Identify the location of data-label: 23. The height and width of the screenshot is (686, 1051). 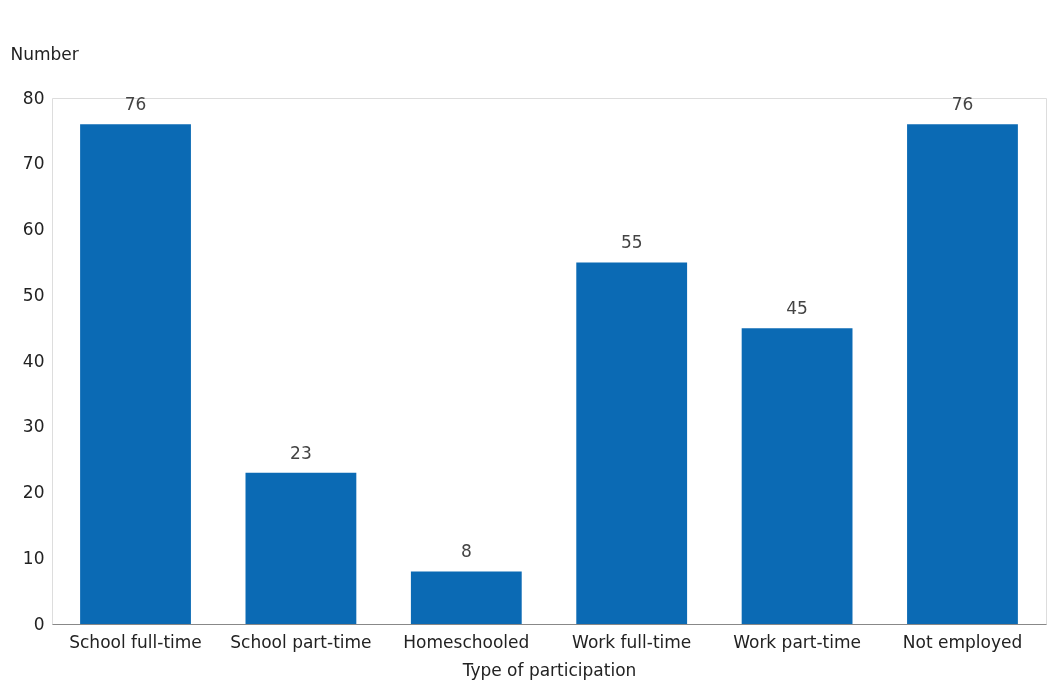
(301, 452).